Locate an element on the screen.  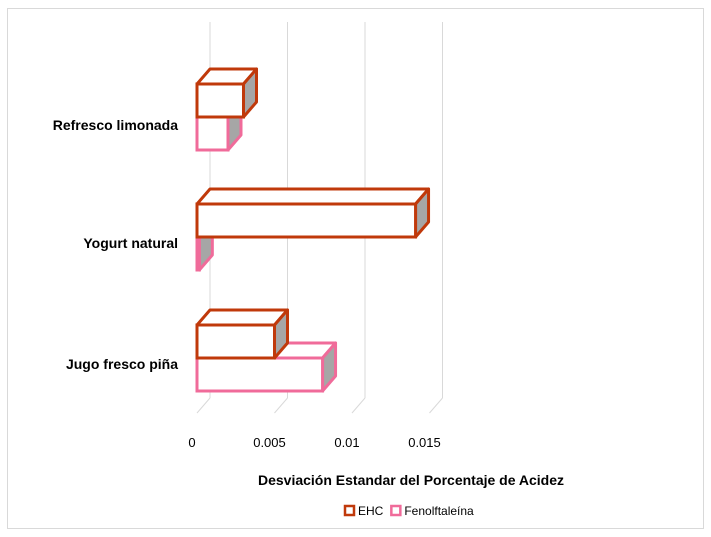
x-tick-labels: 0 0.005 0.01 0.015 is located at coordinates (314, 442).